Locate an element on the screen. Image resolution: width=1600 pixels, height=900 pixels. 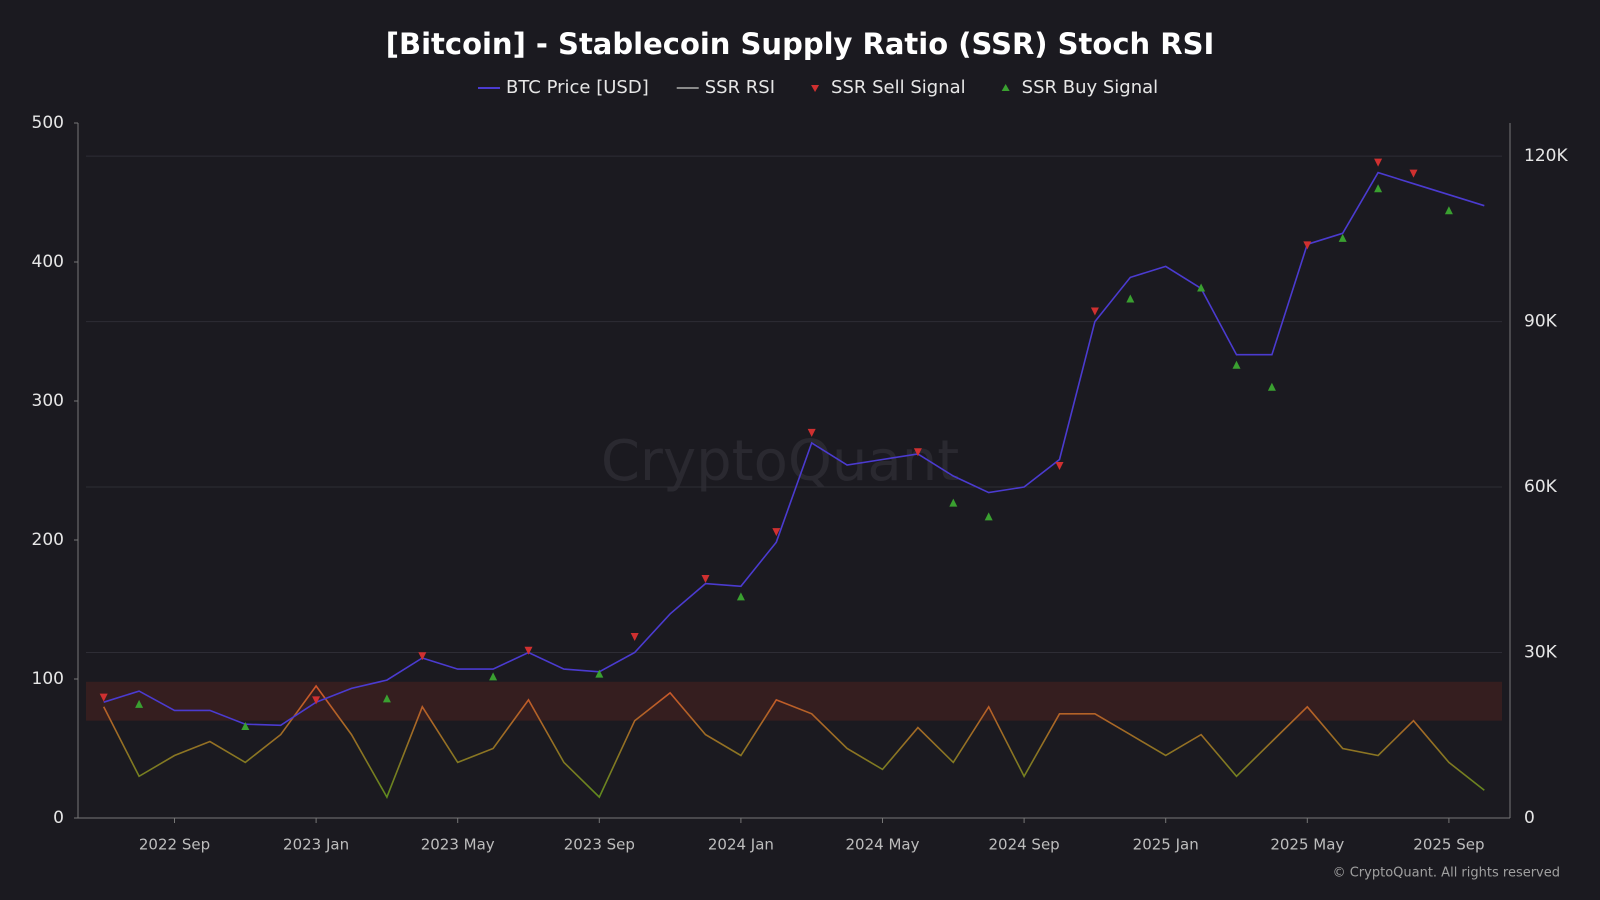
y2-tick-label: 0 is located at coordinates (1529, 818).